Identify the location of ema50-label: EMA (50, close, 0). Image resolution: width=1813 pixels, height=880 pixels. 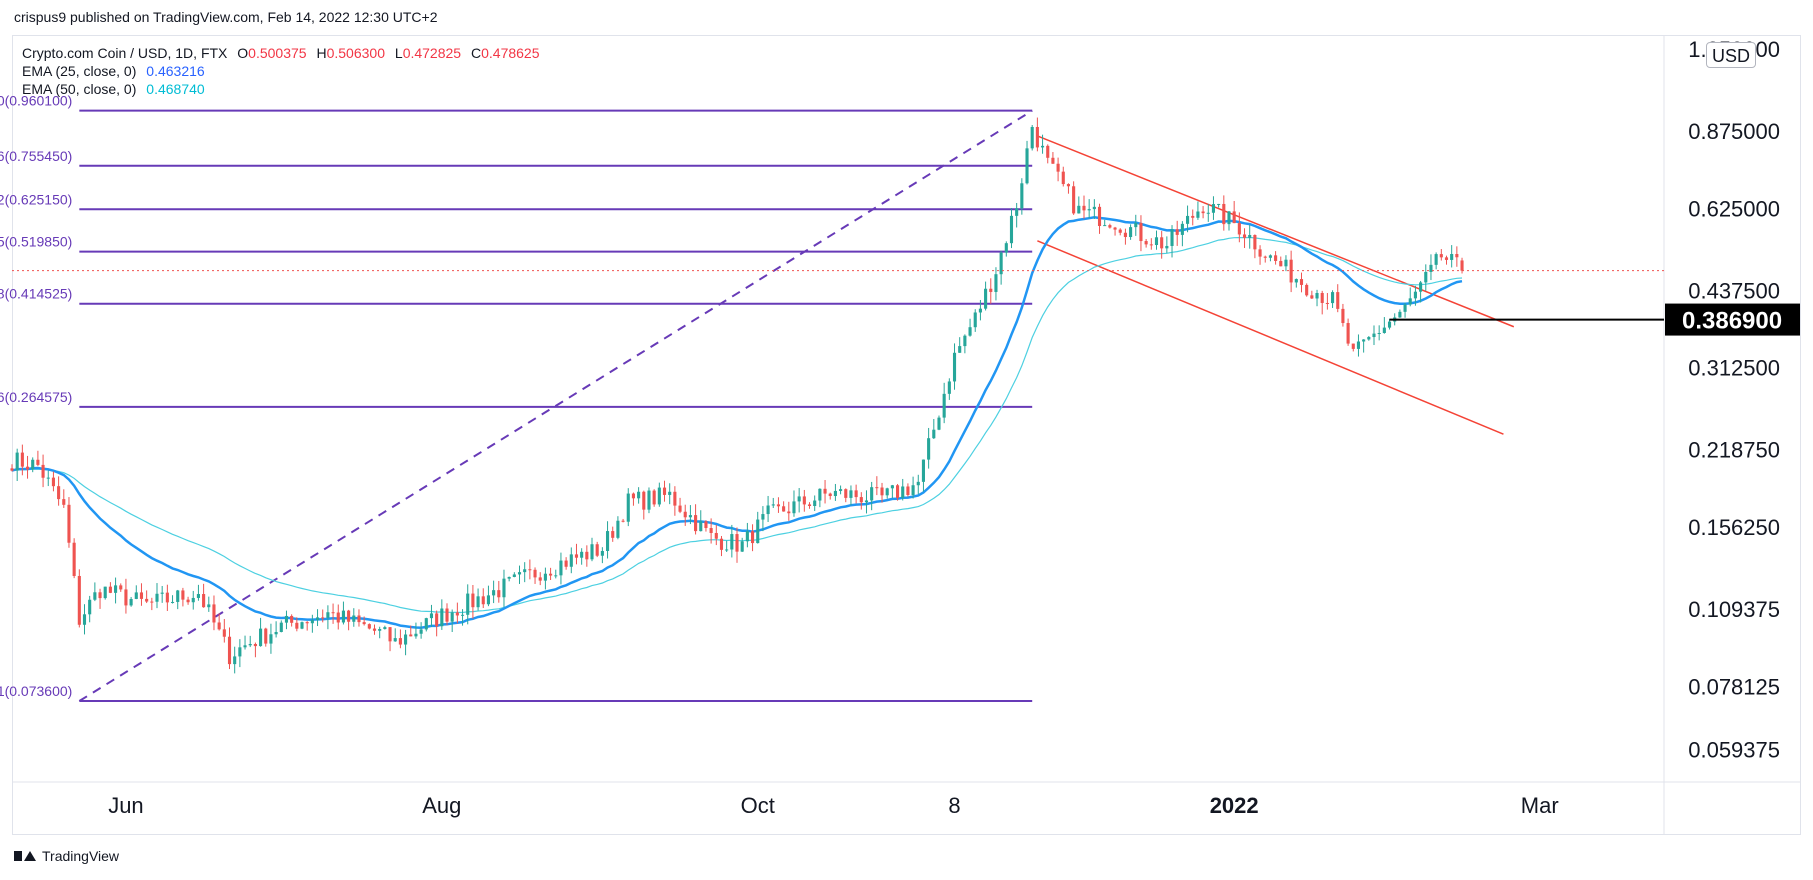
(79, 89).